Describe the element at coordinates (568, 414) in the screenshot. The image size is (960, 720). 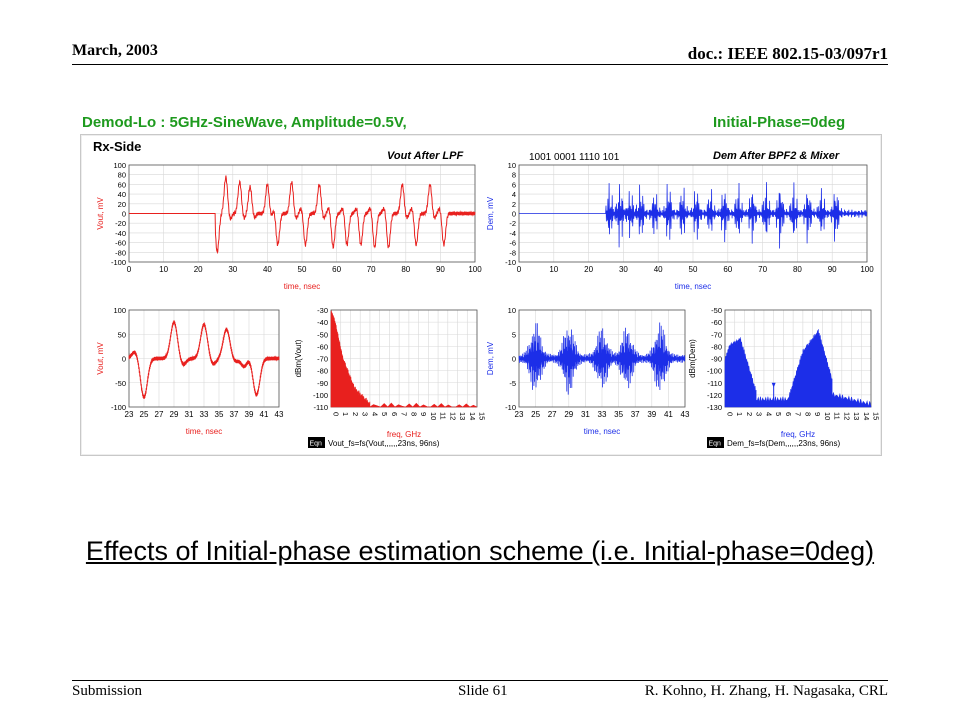
I see `x-tick-label: 29` at that location.